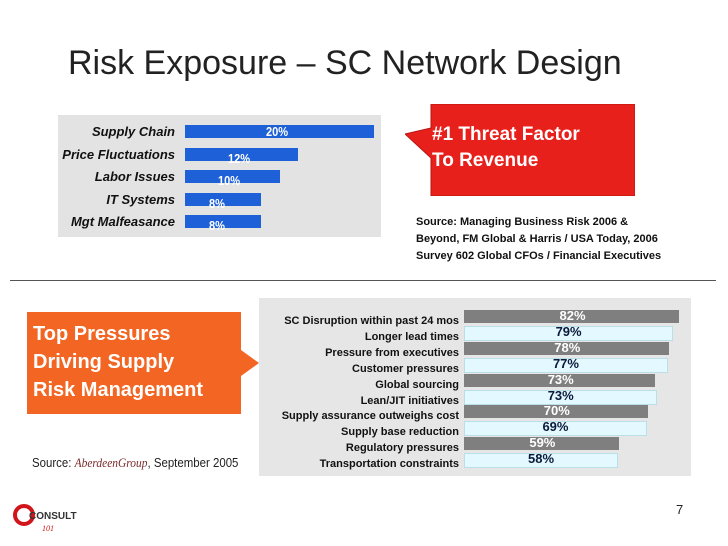  I want to click on pressure-value-label: 77%, so click(565, 363).